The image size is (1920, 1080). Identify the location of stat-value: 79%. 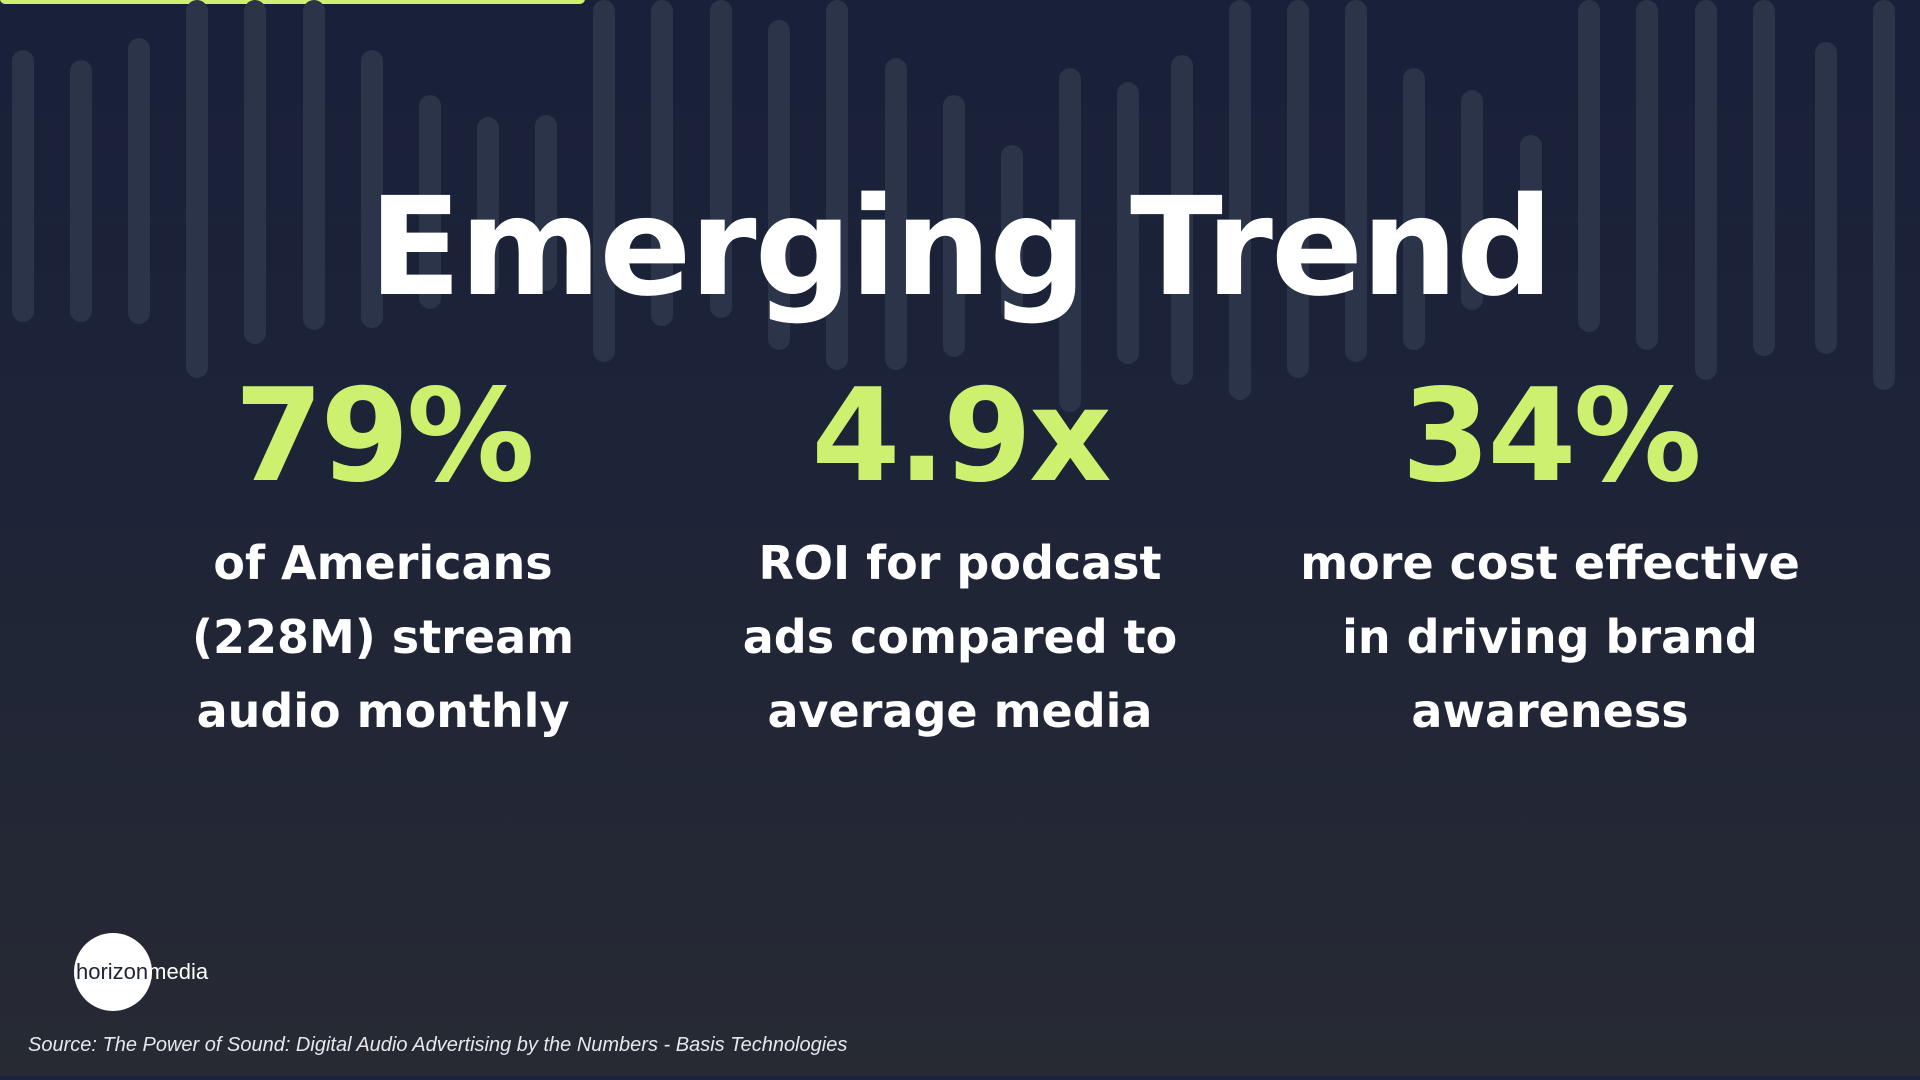
(384, 436).